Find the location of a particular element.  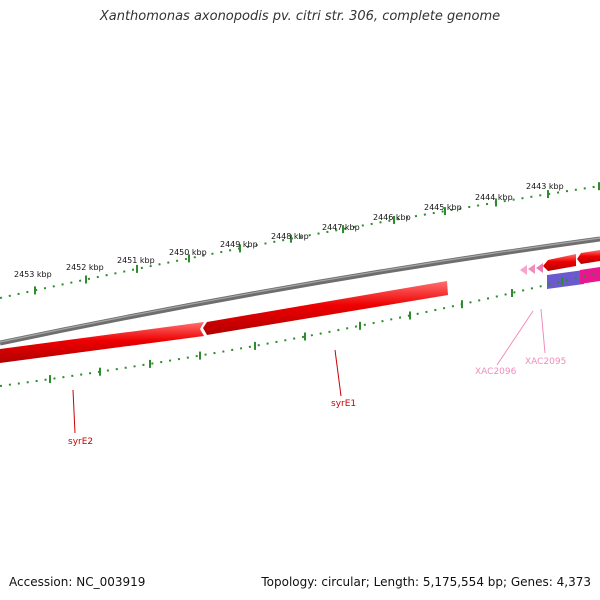

misc-feature-purple is located at coordinates (565, 279).